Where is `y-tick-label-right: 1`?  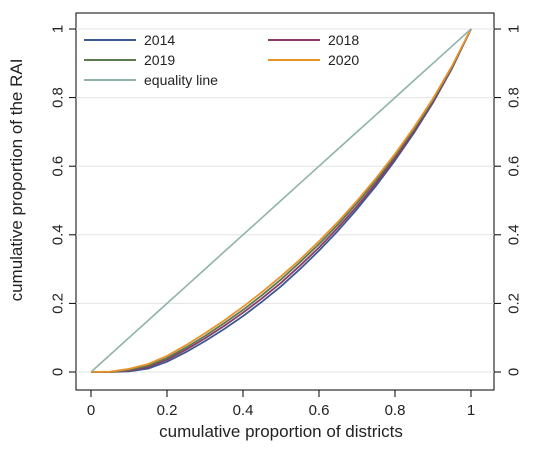
y-tick-label-right: 1 is located at coordinates (514, 29).